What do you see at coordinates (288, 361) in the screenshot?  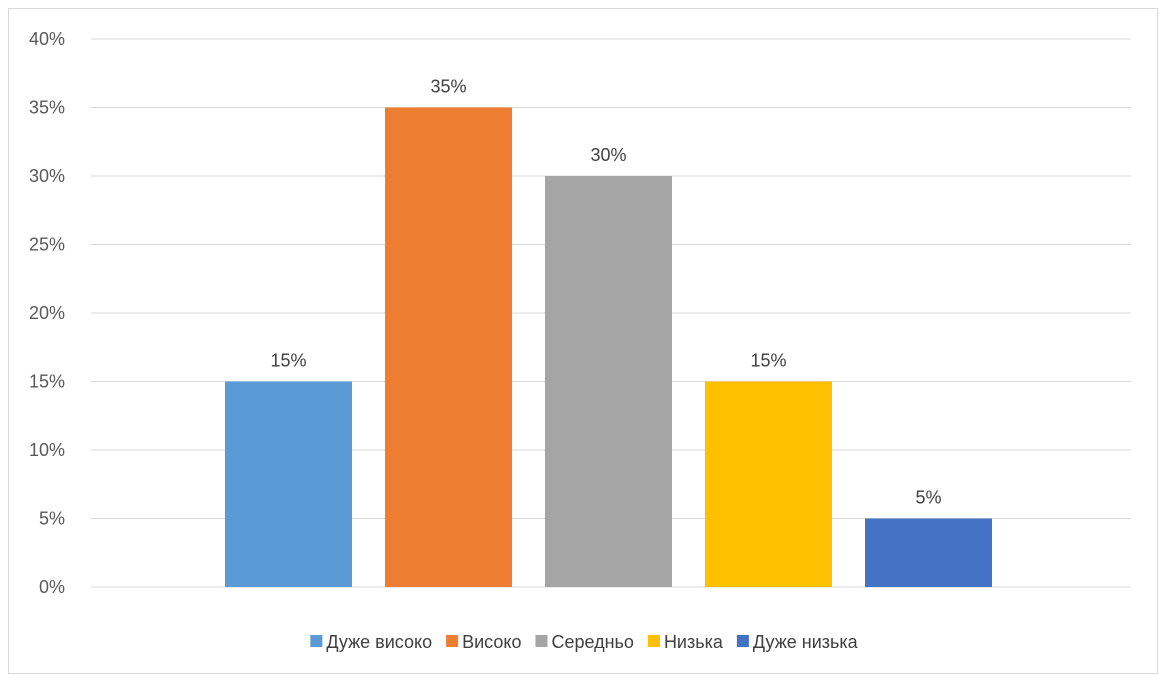 I see `data-label-1: 15%` at bounding box center [288, 361].